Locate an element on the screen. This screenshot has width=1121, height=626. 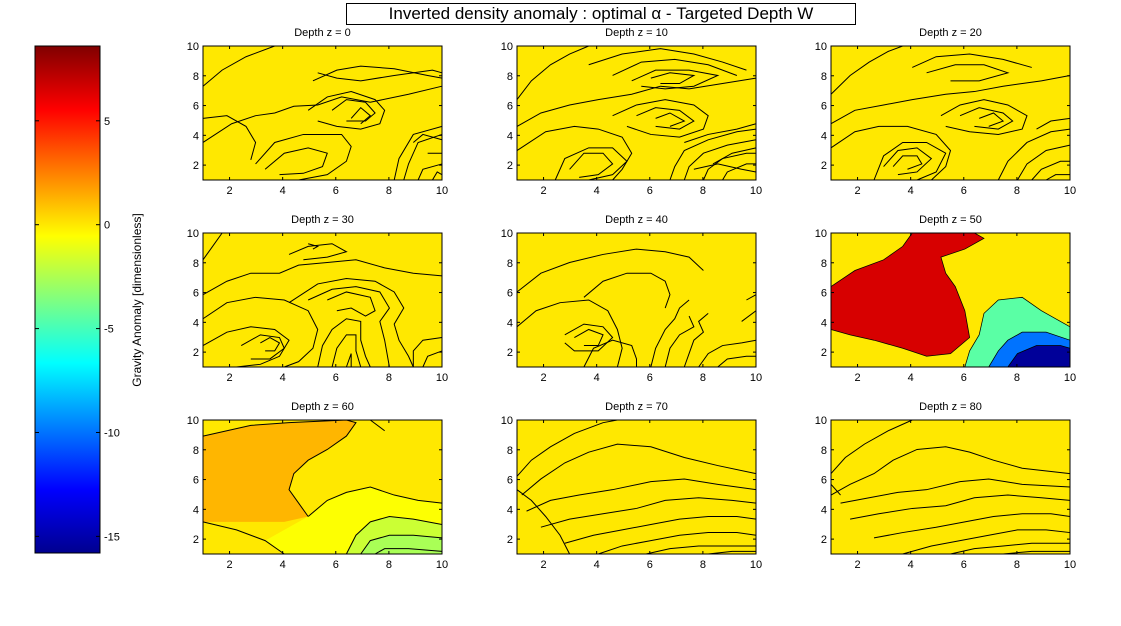
panel-depth-10: Depth z = 10 2 4 6 8 10 2 4 6 8 10 is located at coordinates (631, 112).